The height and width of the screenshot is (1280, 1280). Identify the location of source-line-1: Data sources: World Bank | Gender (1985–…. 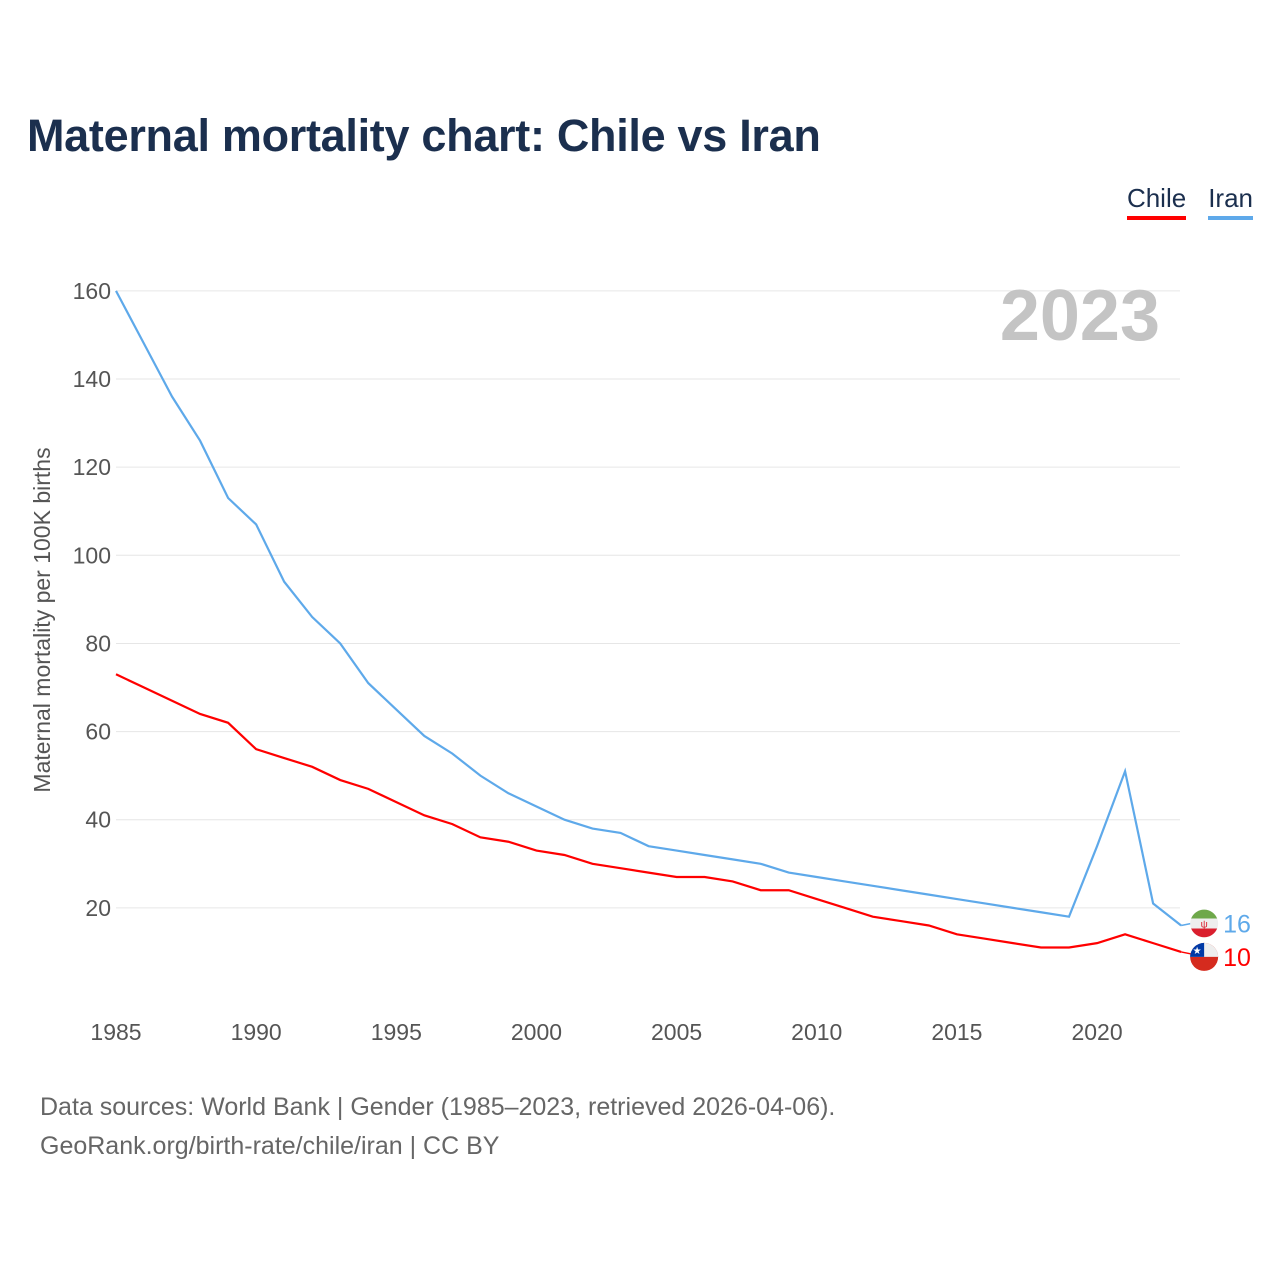
(438, 1107).